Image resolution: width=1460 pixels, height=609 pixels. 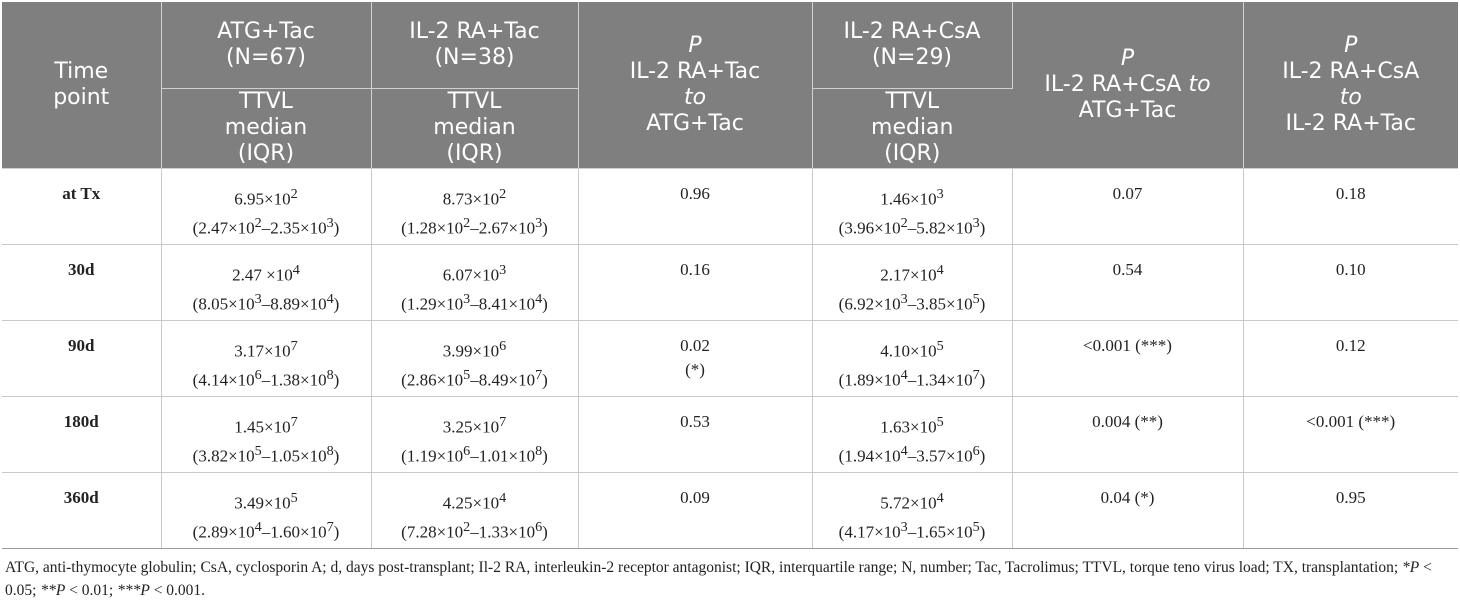 I want to click on iqr-low-value: 7.28×10, so click(x=435, y=532).